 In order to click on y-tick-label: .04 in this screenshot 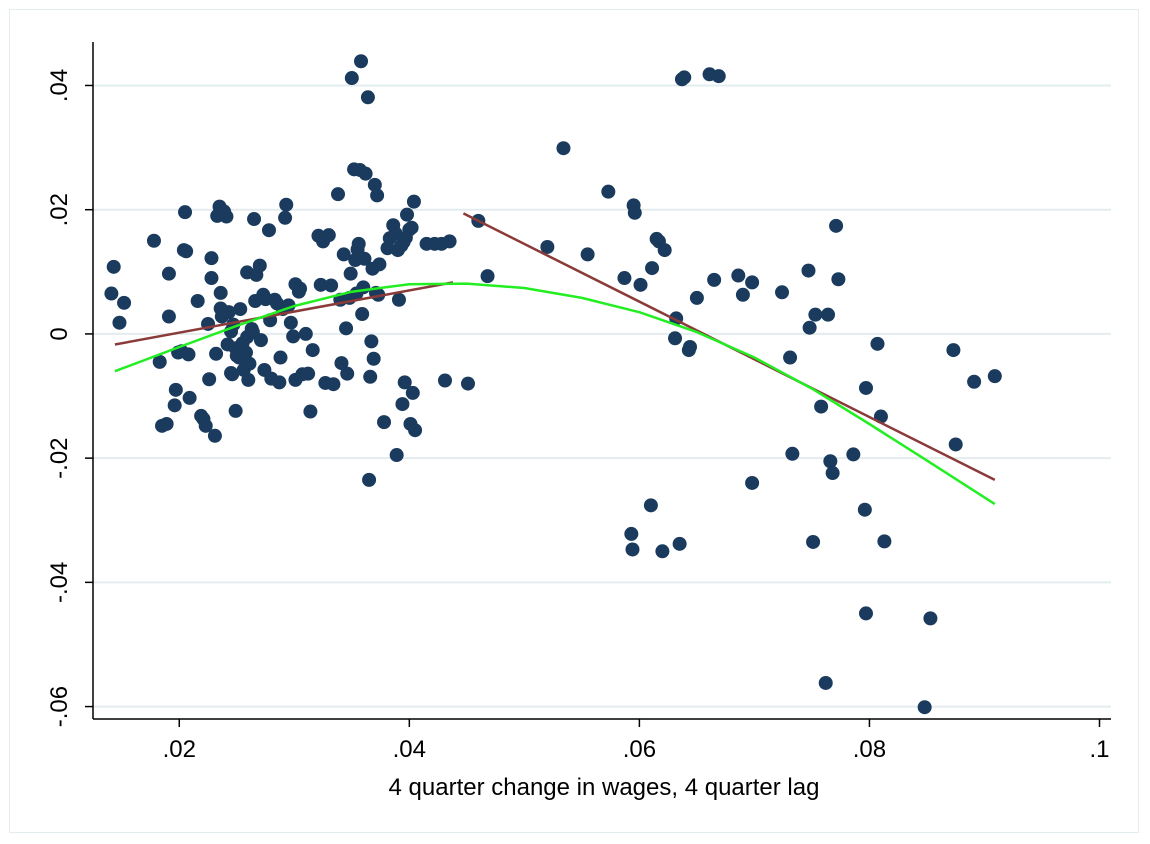, I will do `click(59, 85)`.